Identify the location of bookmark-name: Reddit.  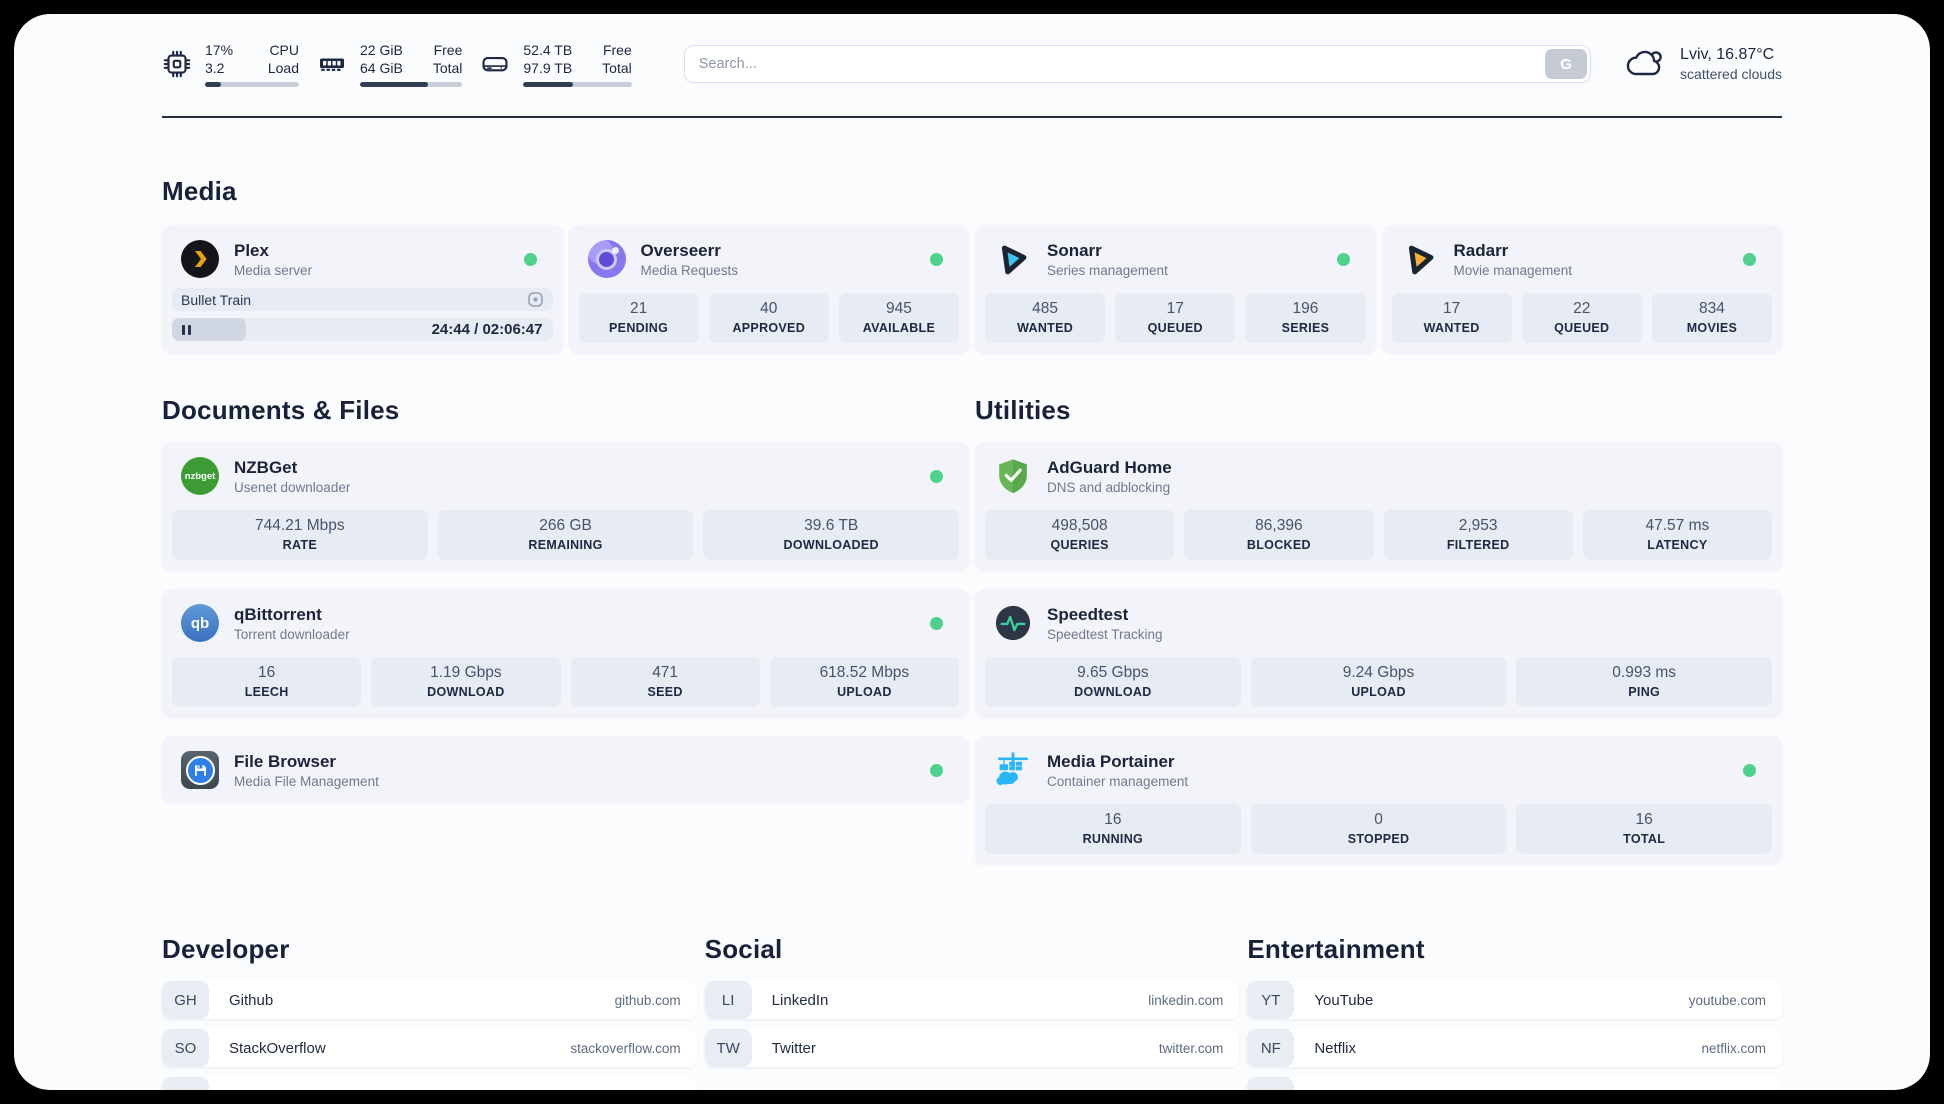
(1335, 1089).